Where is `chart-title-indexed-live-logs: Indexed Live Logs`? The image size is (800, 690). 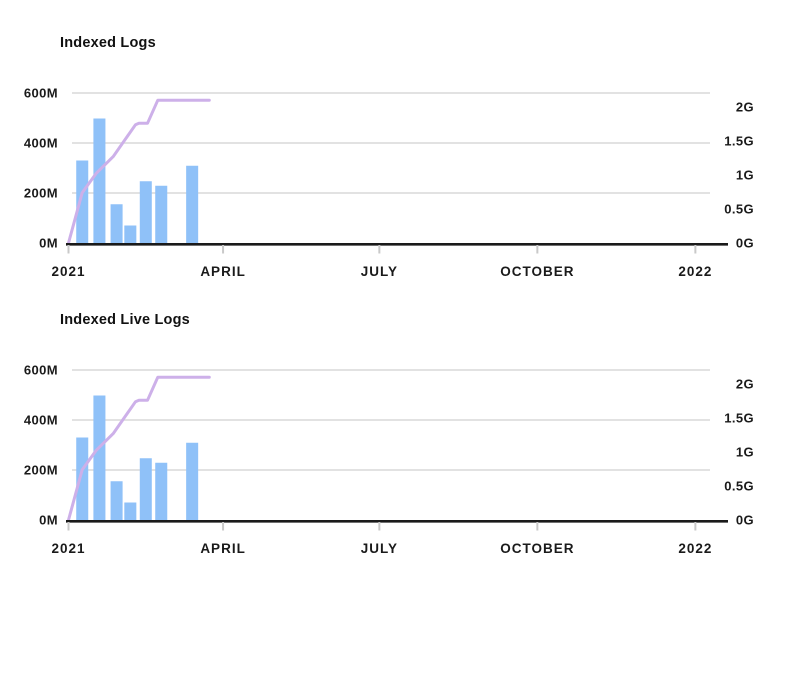
chart-title-indexed-live-logs: Indexed Live Logs is located at coordinates (125, 320).